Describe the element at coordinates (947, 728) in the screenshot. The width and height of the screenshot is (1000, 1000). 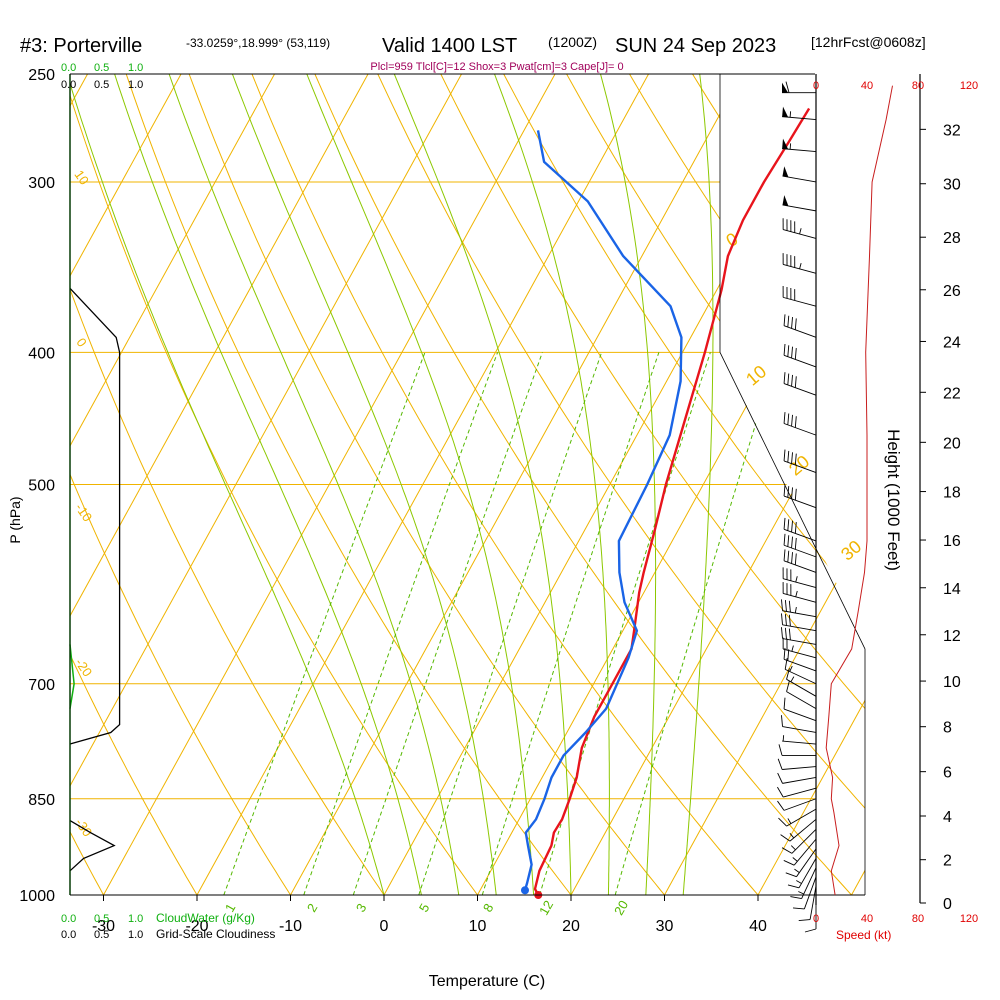
I see `height-tick-label: 8` at that location.